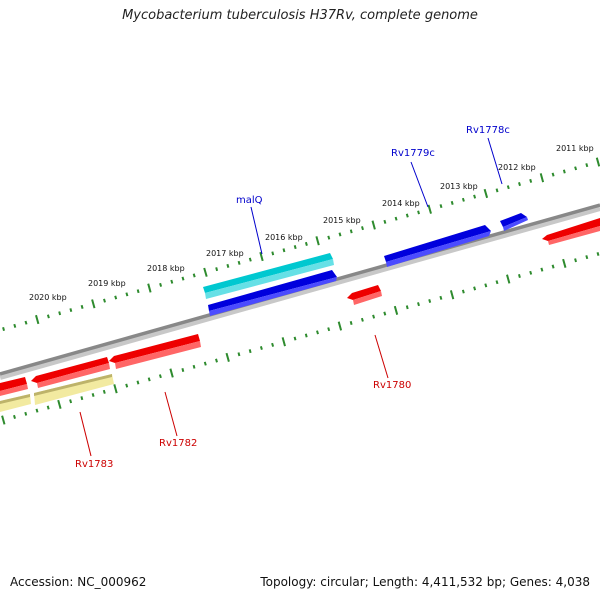  I want to click on pseudo-band-Rv1783-edge, so click(73, 385).